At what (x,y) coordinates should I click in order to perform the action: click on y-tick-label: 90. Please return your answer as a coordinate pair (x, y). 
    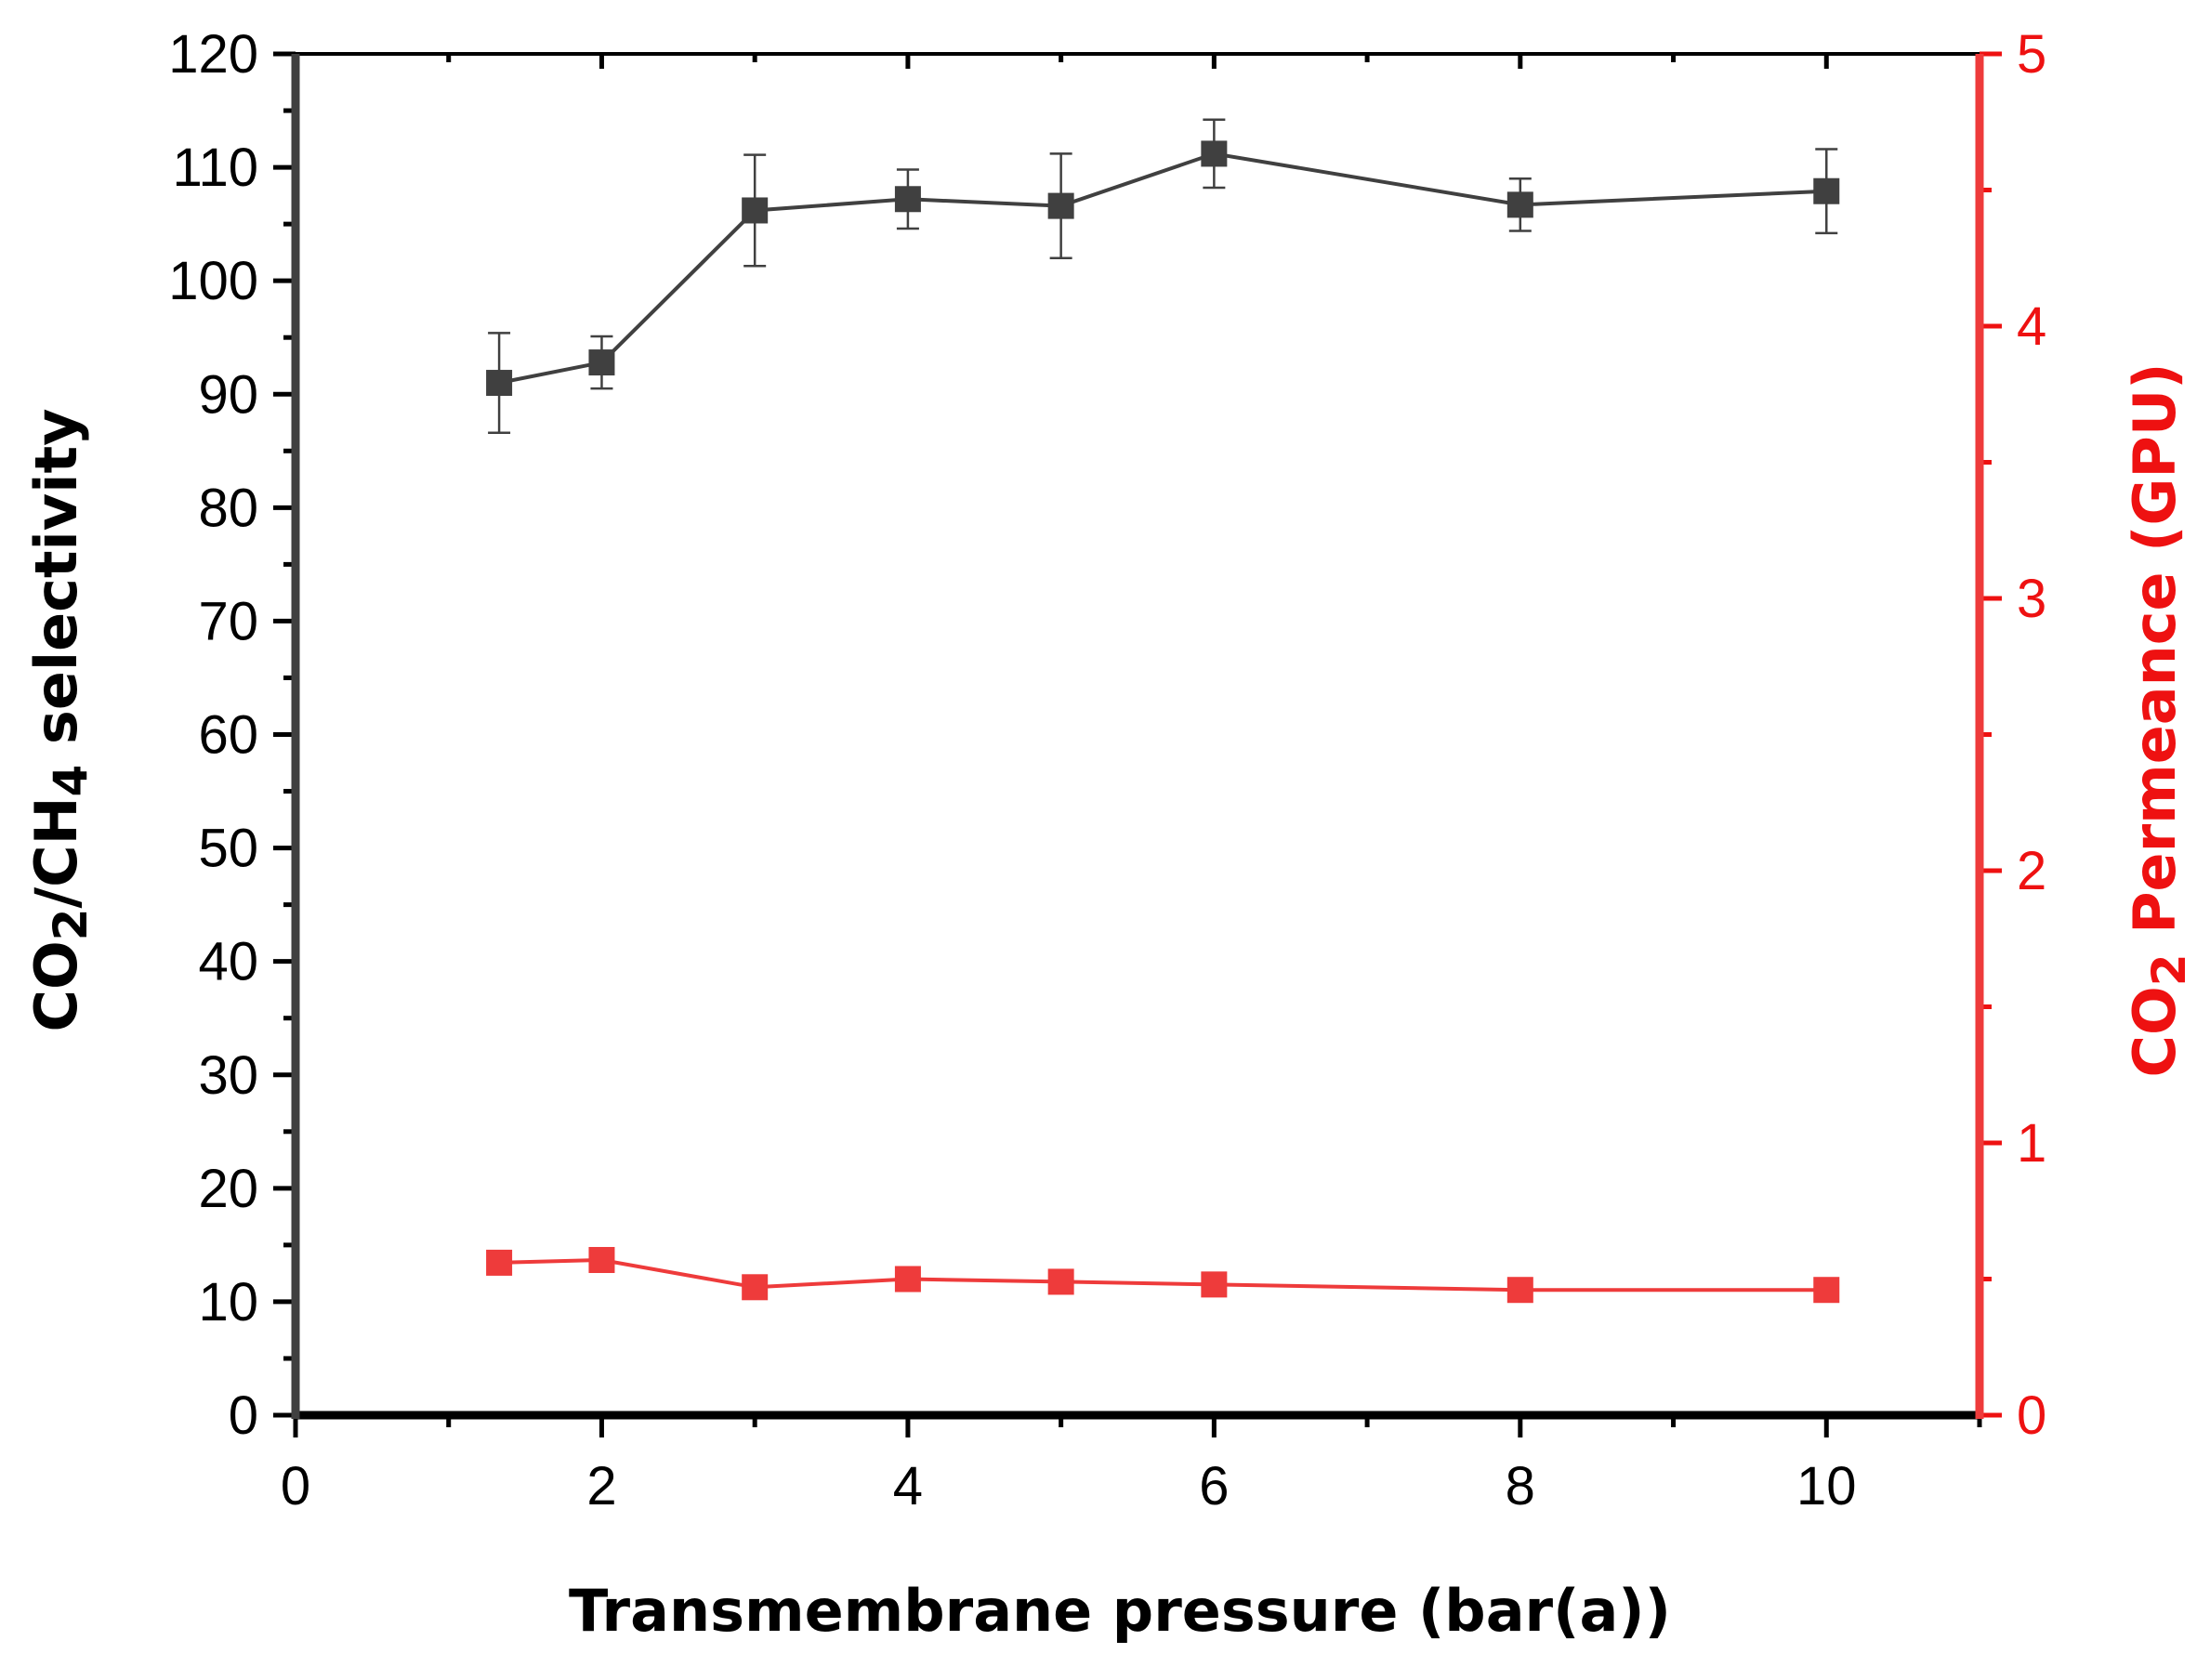
    Looking at the image, I should click on (228, 394).